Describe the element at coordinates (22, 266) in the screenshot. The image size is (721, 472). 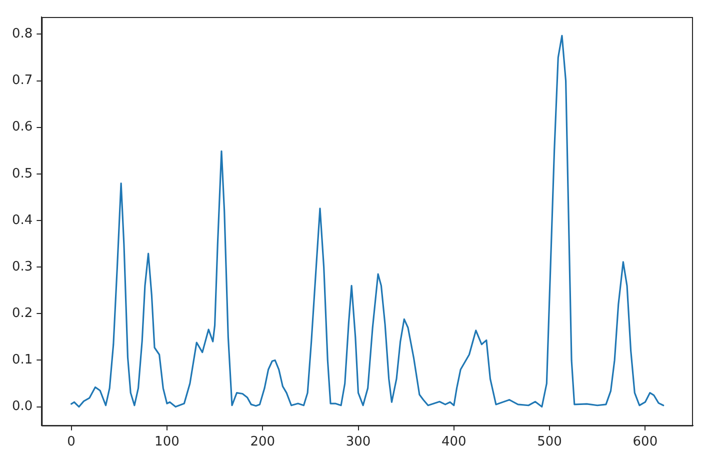
I see `y-tick-label: 0.3` at that location.